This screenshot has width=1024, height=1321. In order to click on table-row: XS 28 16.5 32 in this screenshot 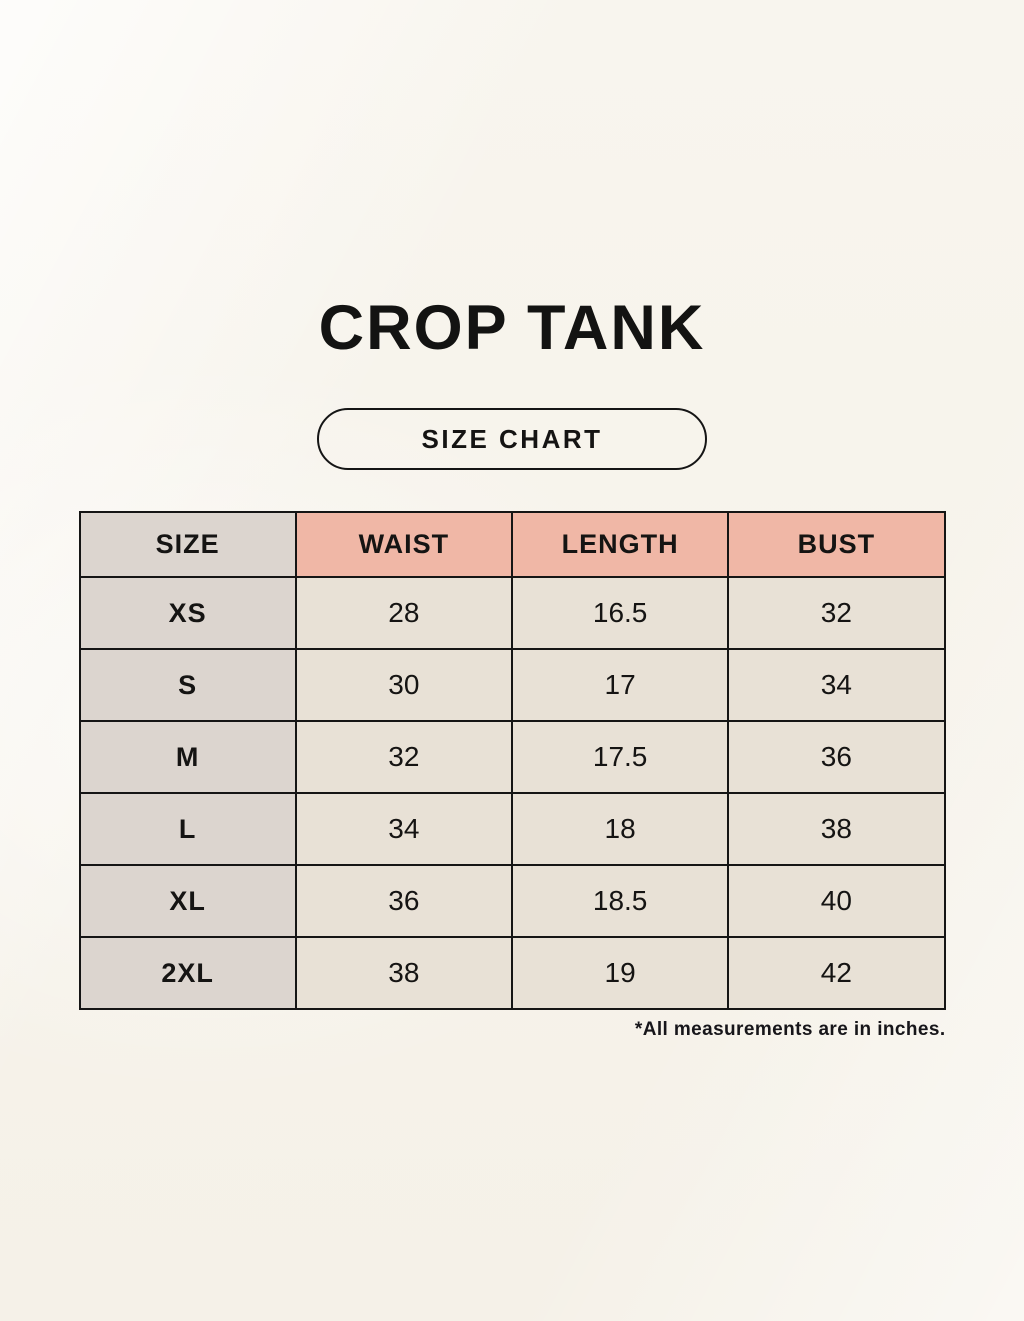, I will do `click(512, 613)`.